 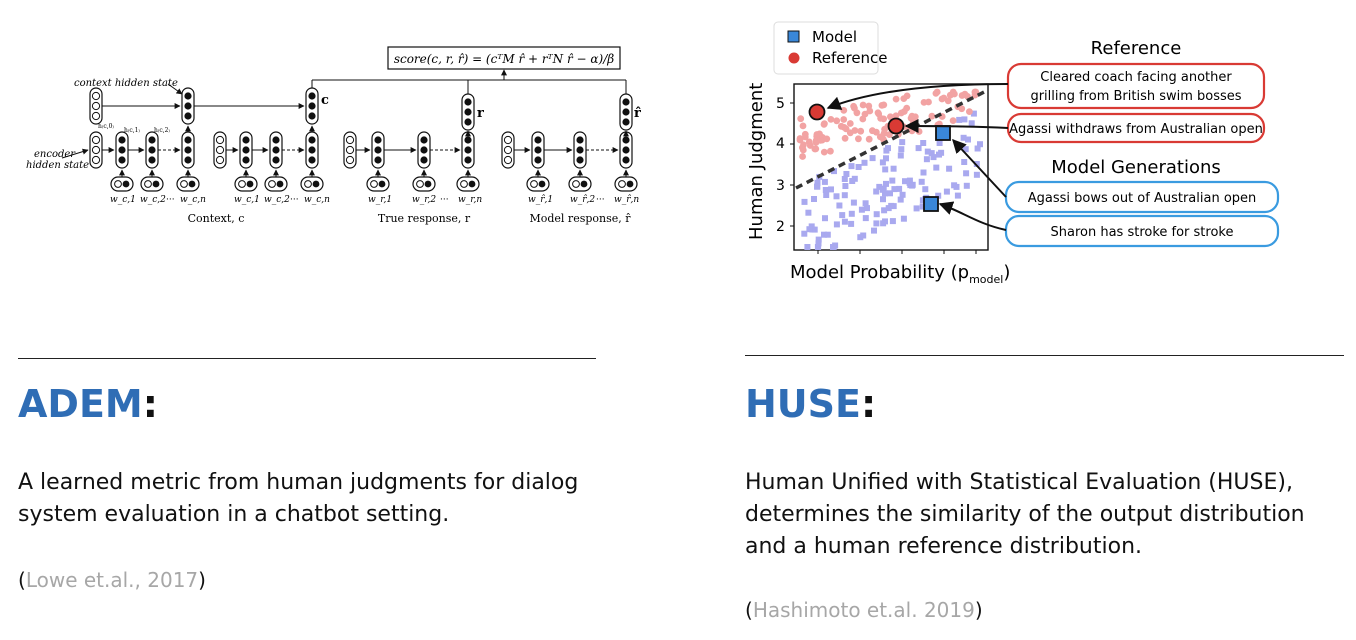 I want to click on hidden-label: h₍c,1₎, so click(x=132, y=130).